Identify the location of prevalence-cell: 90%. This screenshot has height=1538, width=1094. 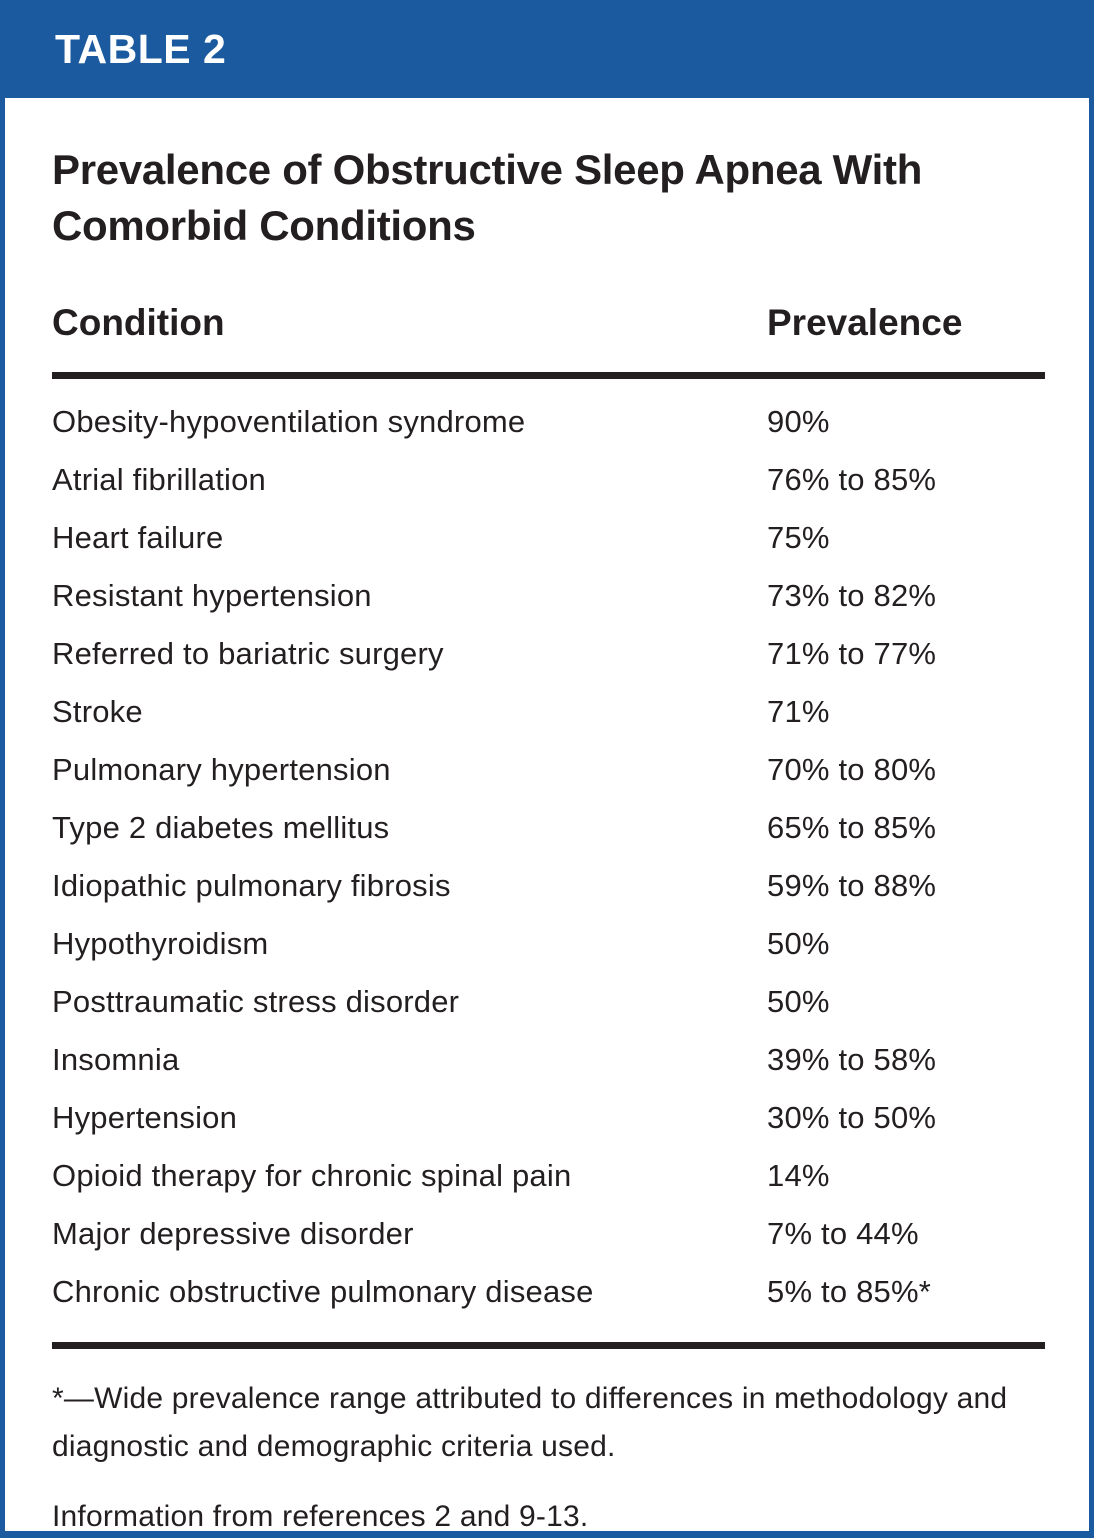
(798, 421).